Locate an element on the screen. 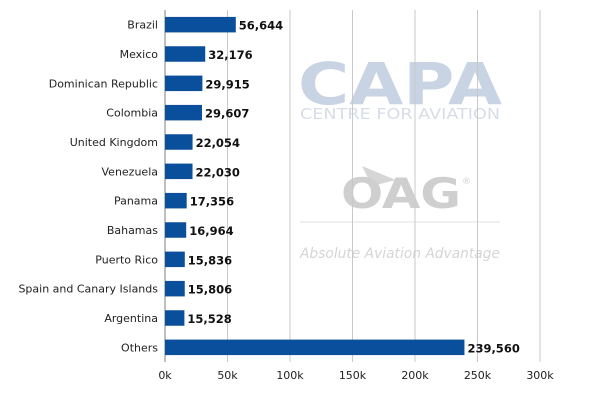 The image size is (600, 400). data-label: 15,528 is located at coordinates (209, 319).